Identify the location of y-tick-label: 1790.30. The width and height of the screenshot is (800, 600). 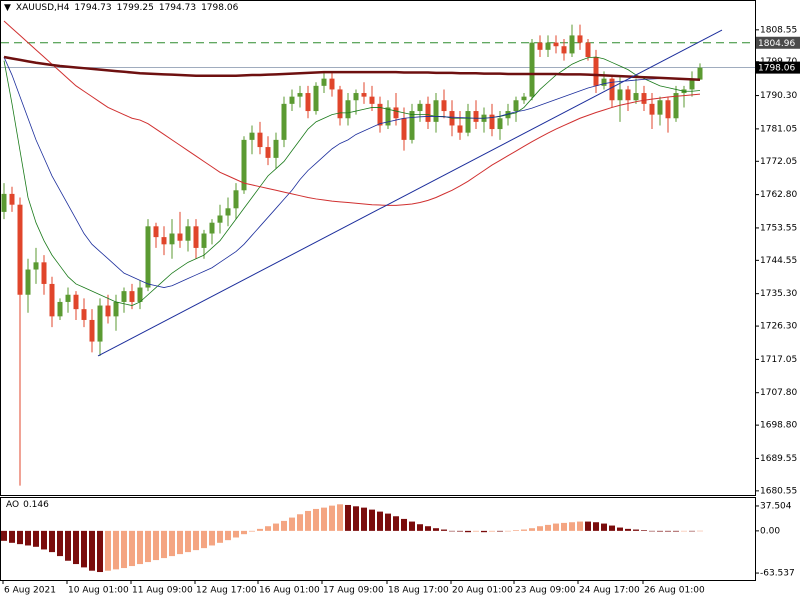
(778, 96).